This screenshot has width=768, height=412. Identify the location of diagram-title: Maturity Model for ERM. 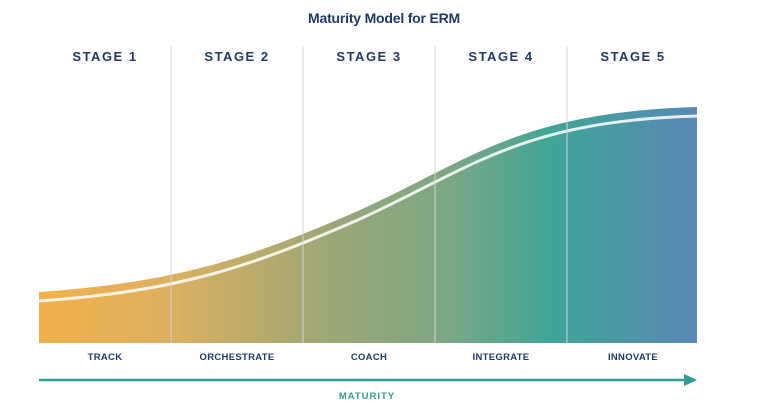
(384, 18).